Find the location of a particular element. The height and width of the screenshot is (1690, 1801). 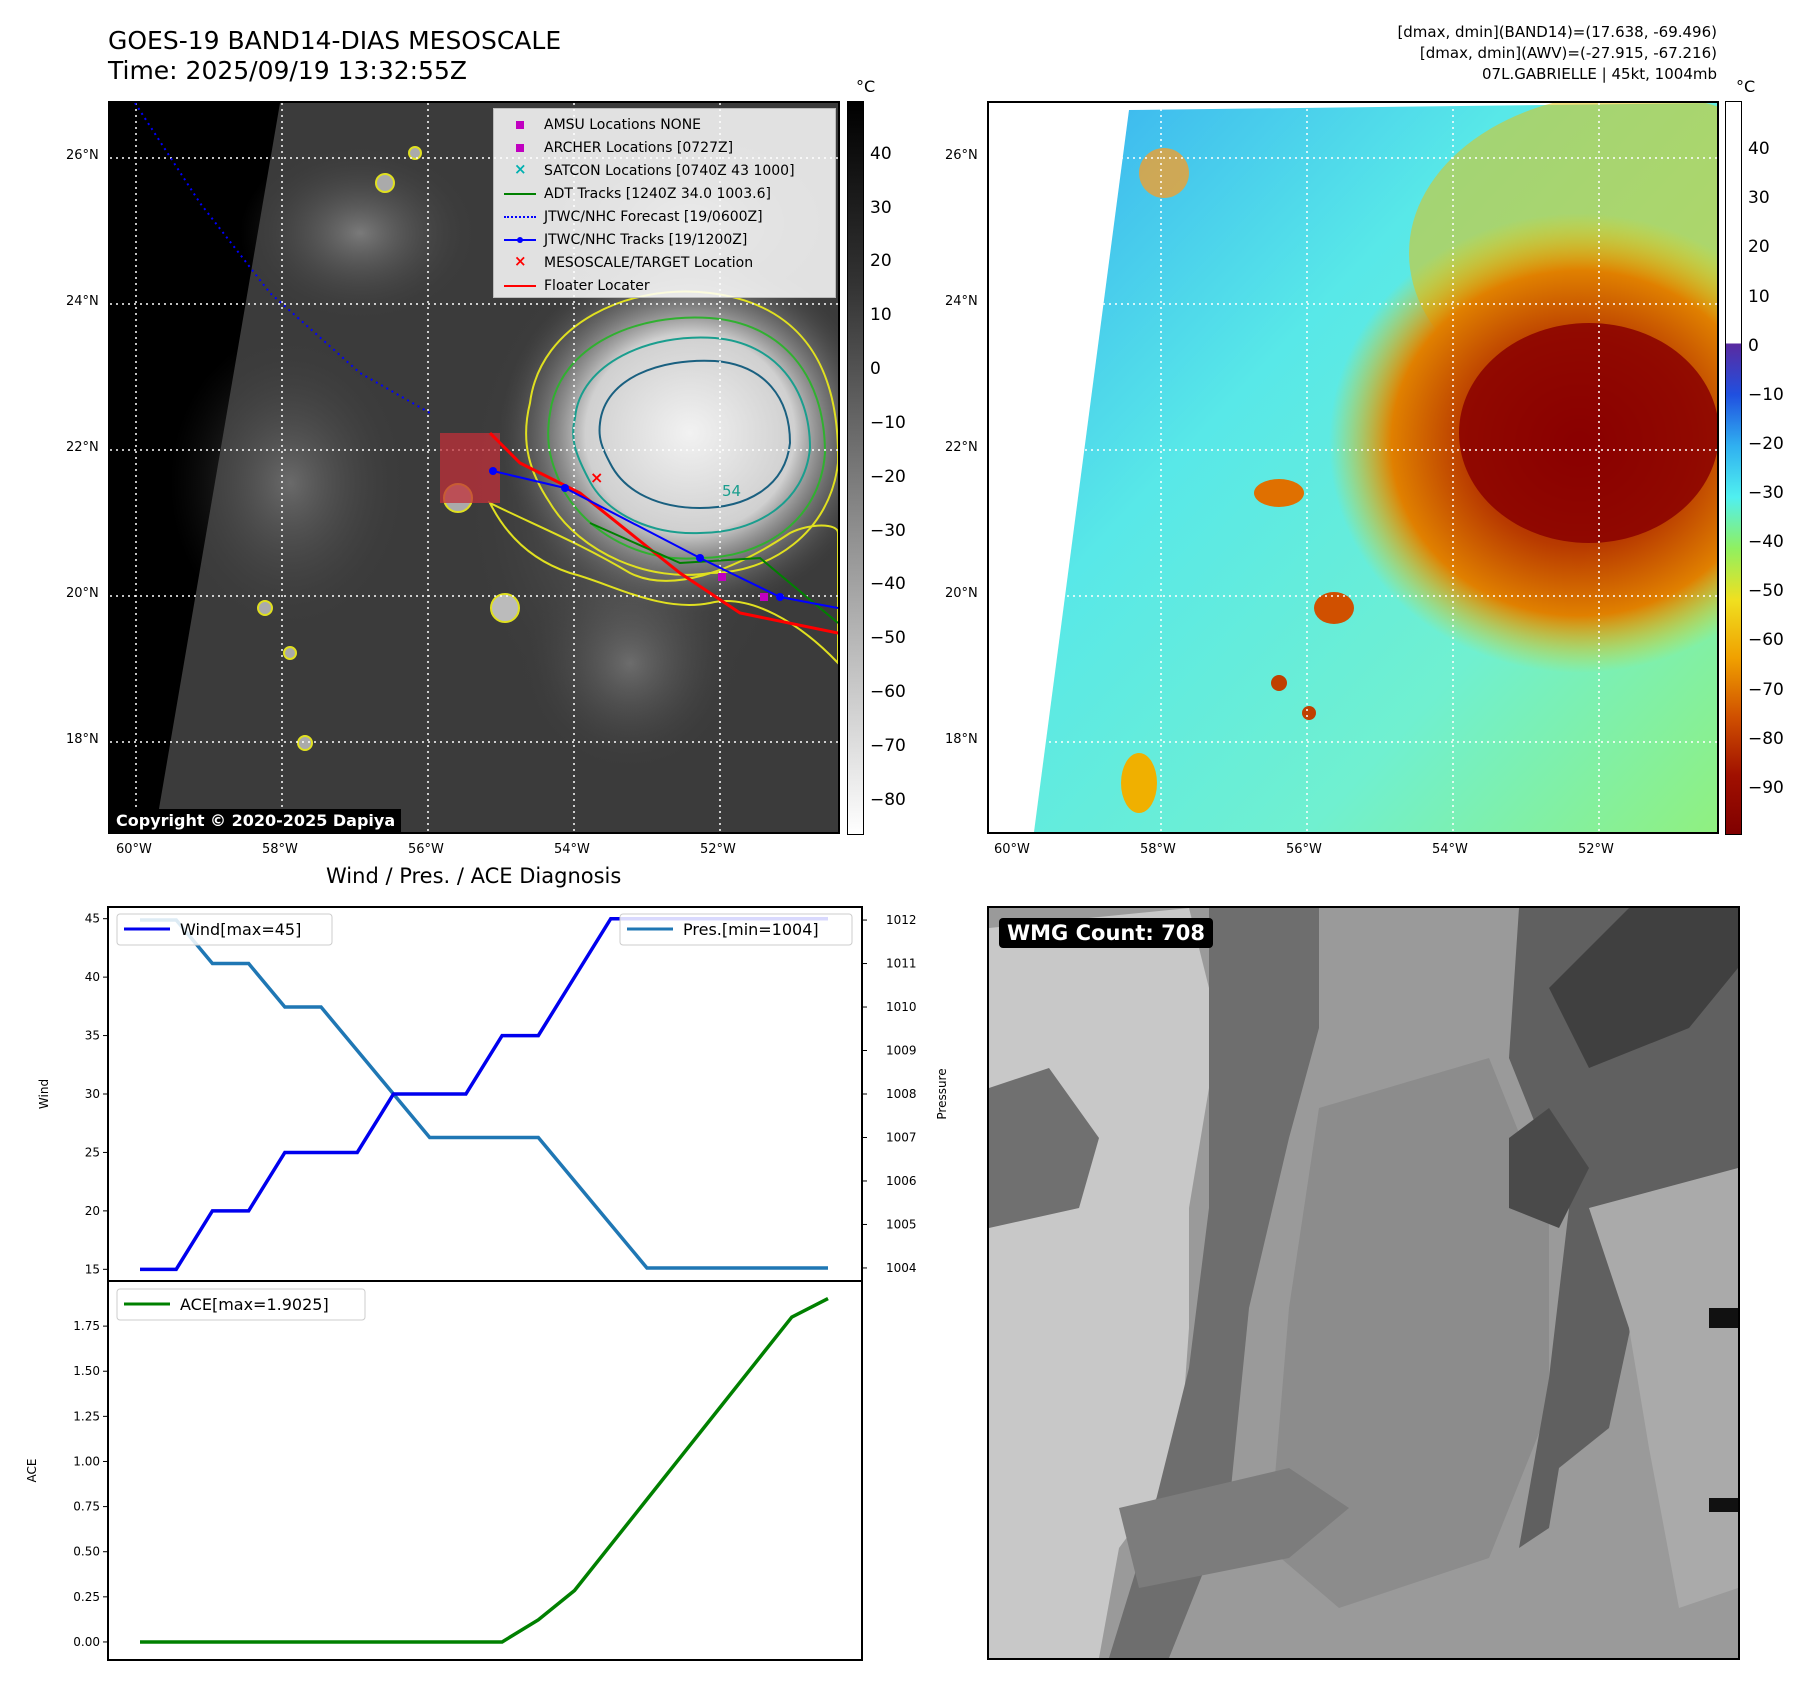

wind-legend-label: Wind[max=45] is located at coordinates (240, 929).